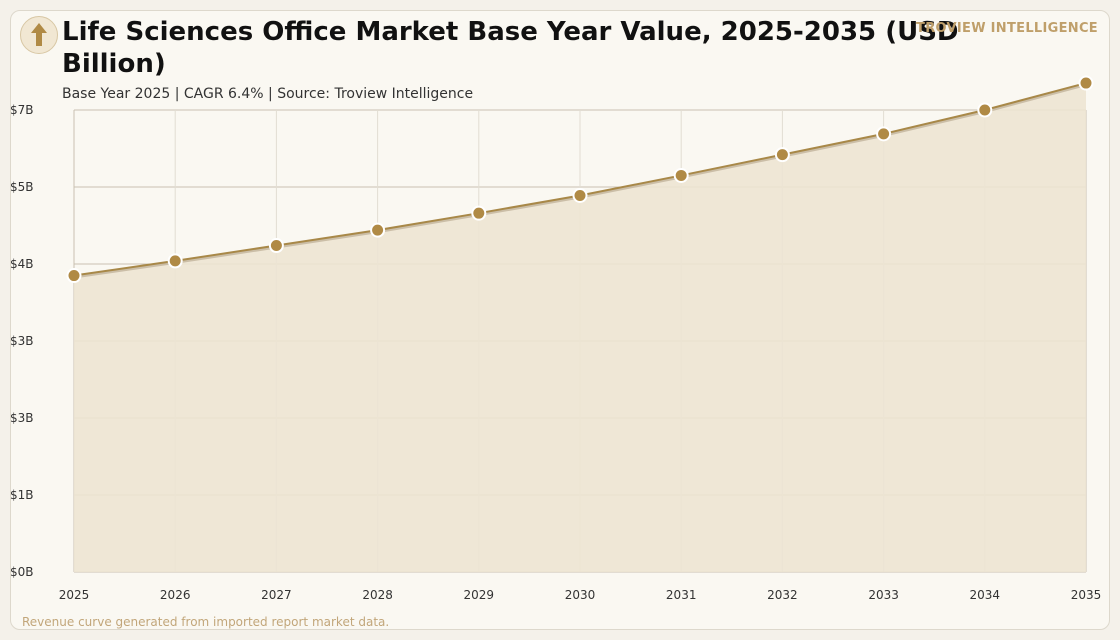  I want to click on x-tick-label: 2034, so click(985, 595).